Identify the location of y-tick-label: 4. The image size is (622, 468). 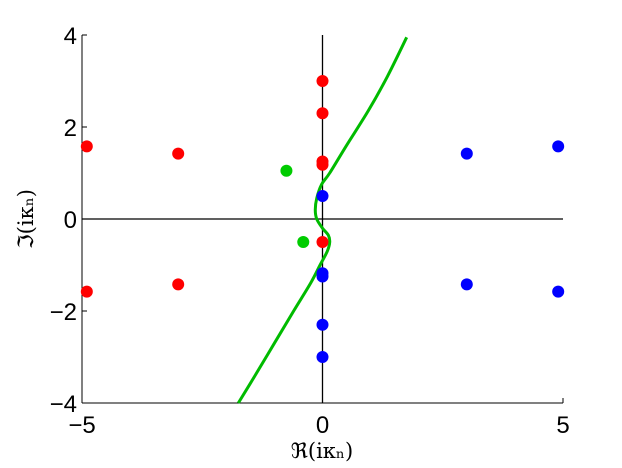
(70, 36).